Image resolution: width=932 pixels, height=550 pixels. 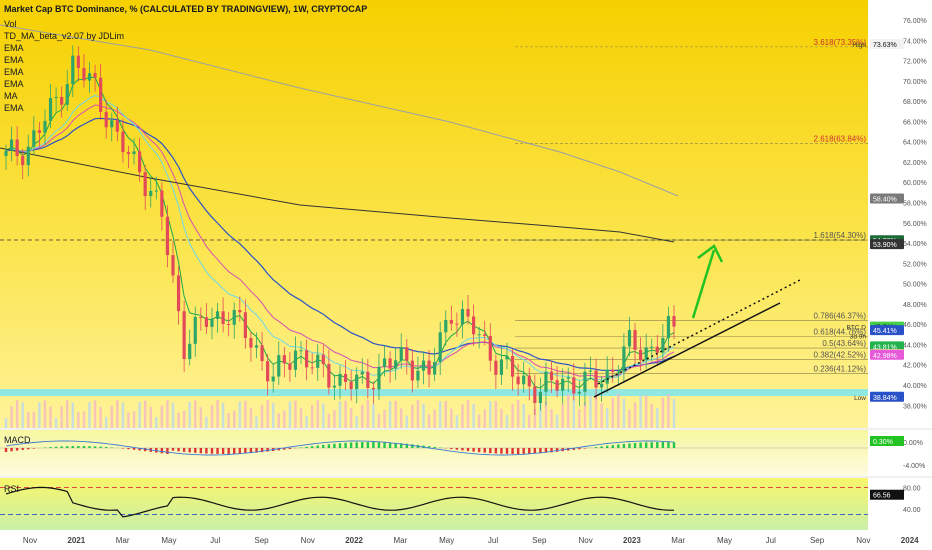 I want to click on y-tick-label: 62.00%, so click(x=915, y=163).